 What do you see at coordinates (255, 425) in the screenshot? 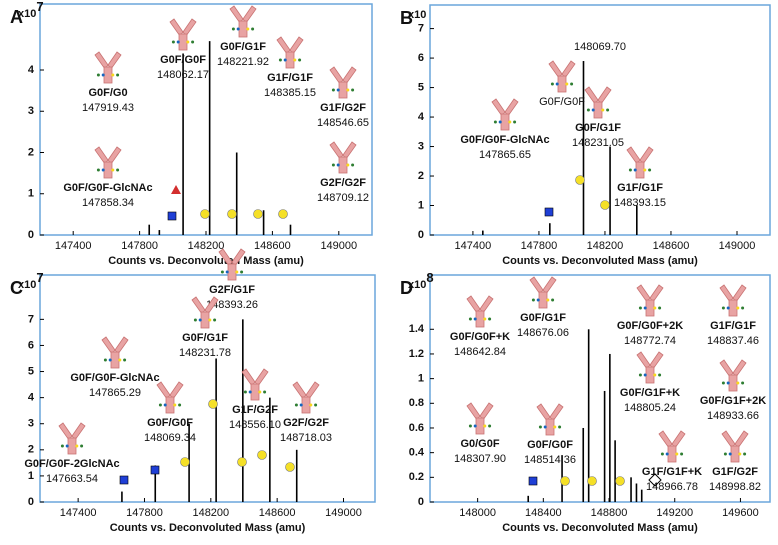
I see `mass-label: 148556.10` at bounding box center [255, 425].